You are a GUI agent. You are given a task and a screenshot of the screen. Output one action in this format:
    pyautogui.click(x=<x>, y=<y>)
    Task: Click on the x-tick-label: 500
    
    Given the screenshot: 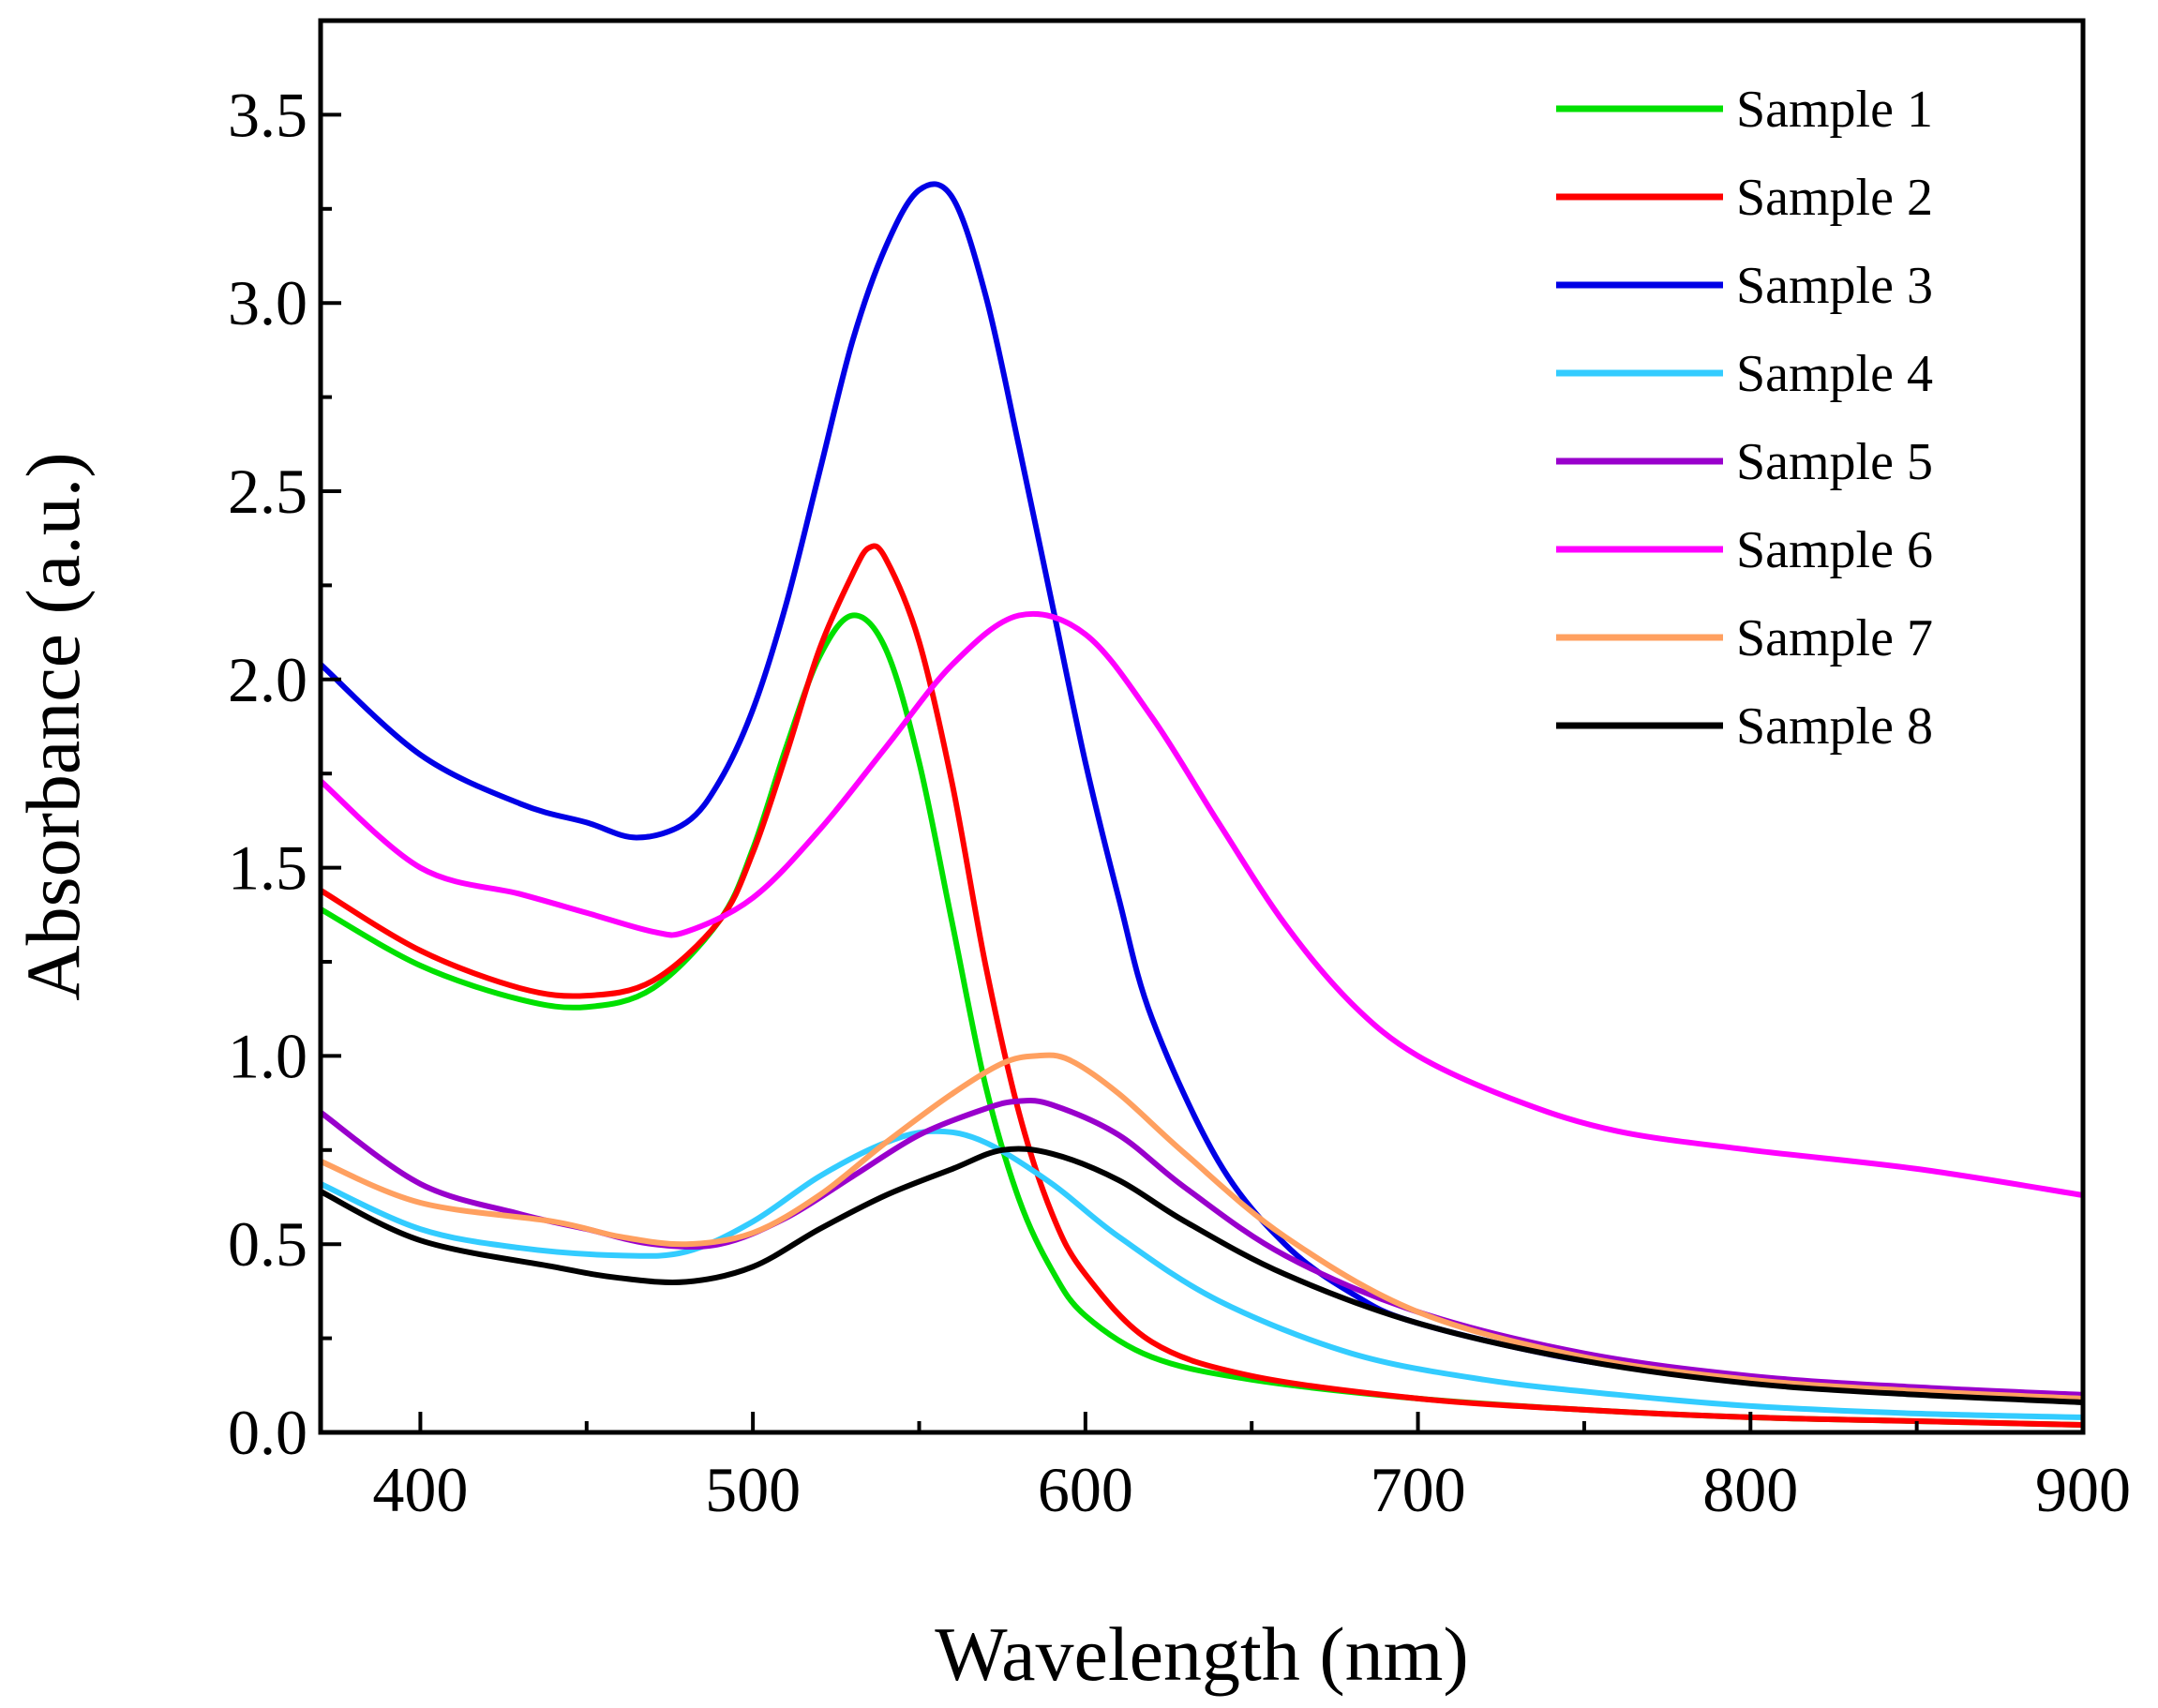 What is the action you would take?
    pyautogui.click(x=753, y=1490)
    